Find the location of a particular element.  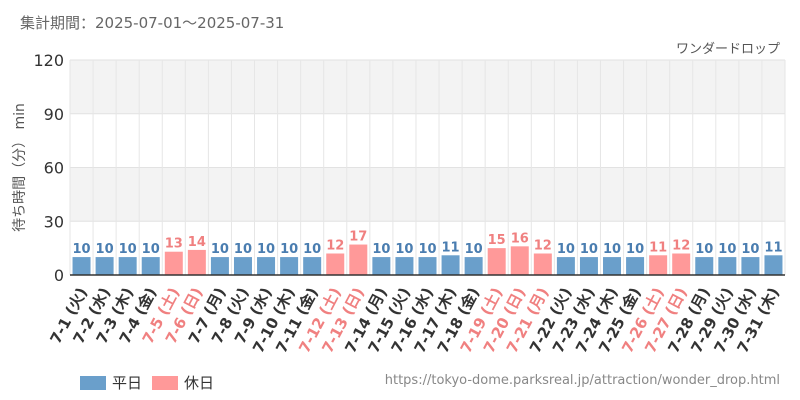

legend-item-holiday: 休日 is located at coordinates (183, 382).